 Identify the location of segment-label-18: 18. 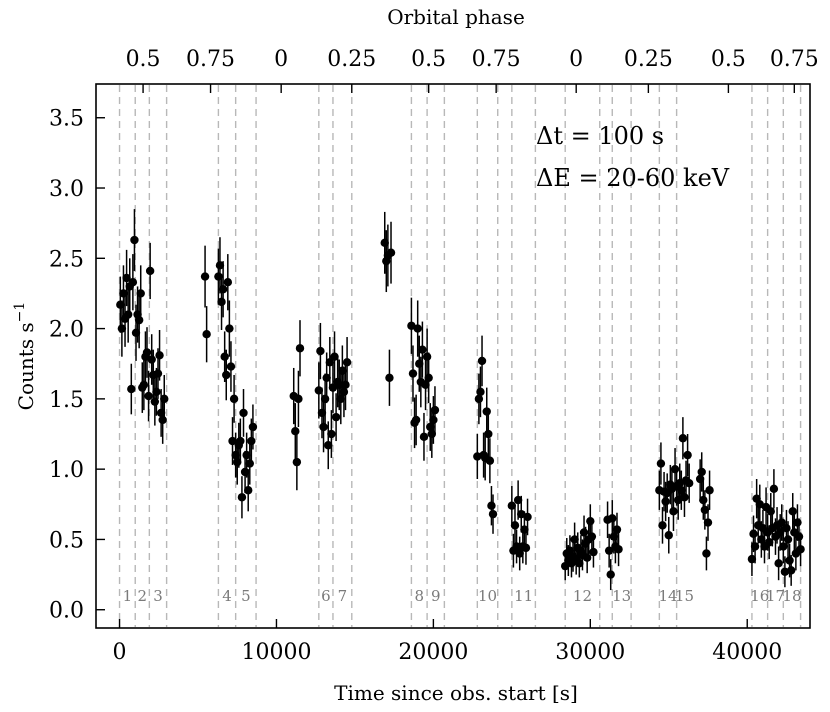
(791, 596).